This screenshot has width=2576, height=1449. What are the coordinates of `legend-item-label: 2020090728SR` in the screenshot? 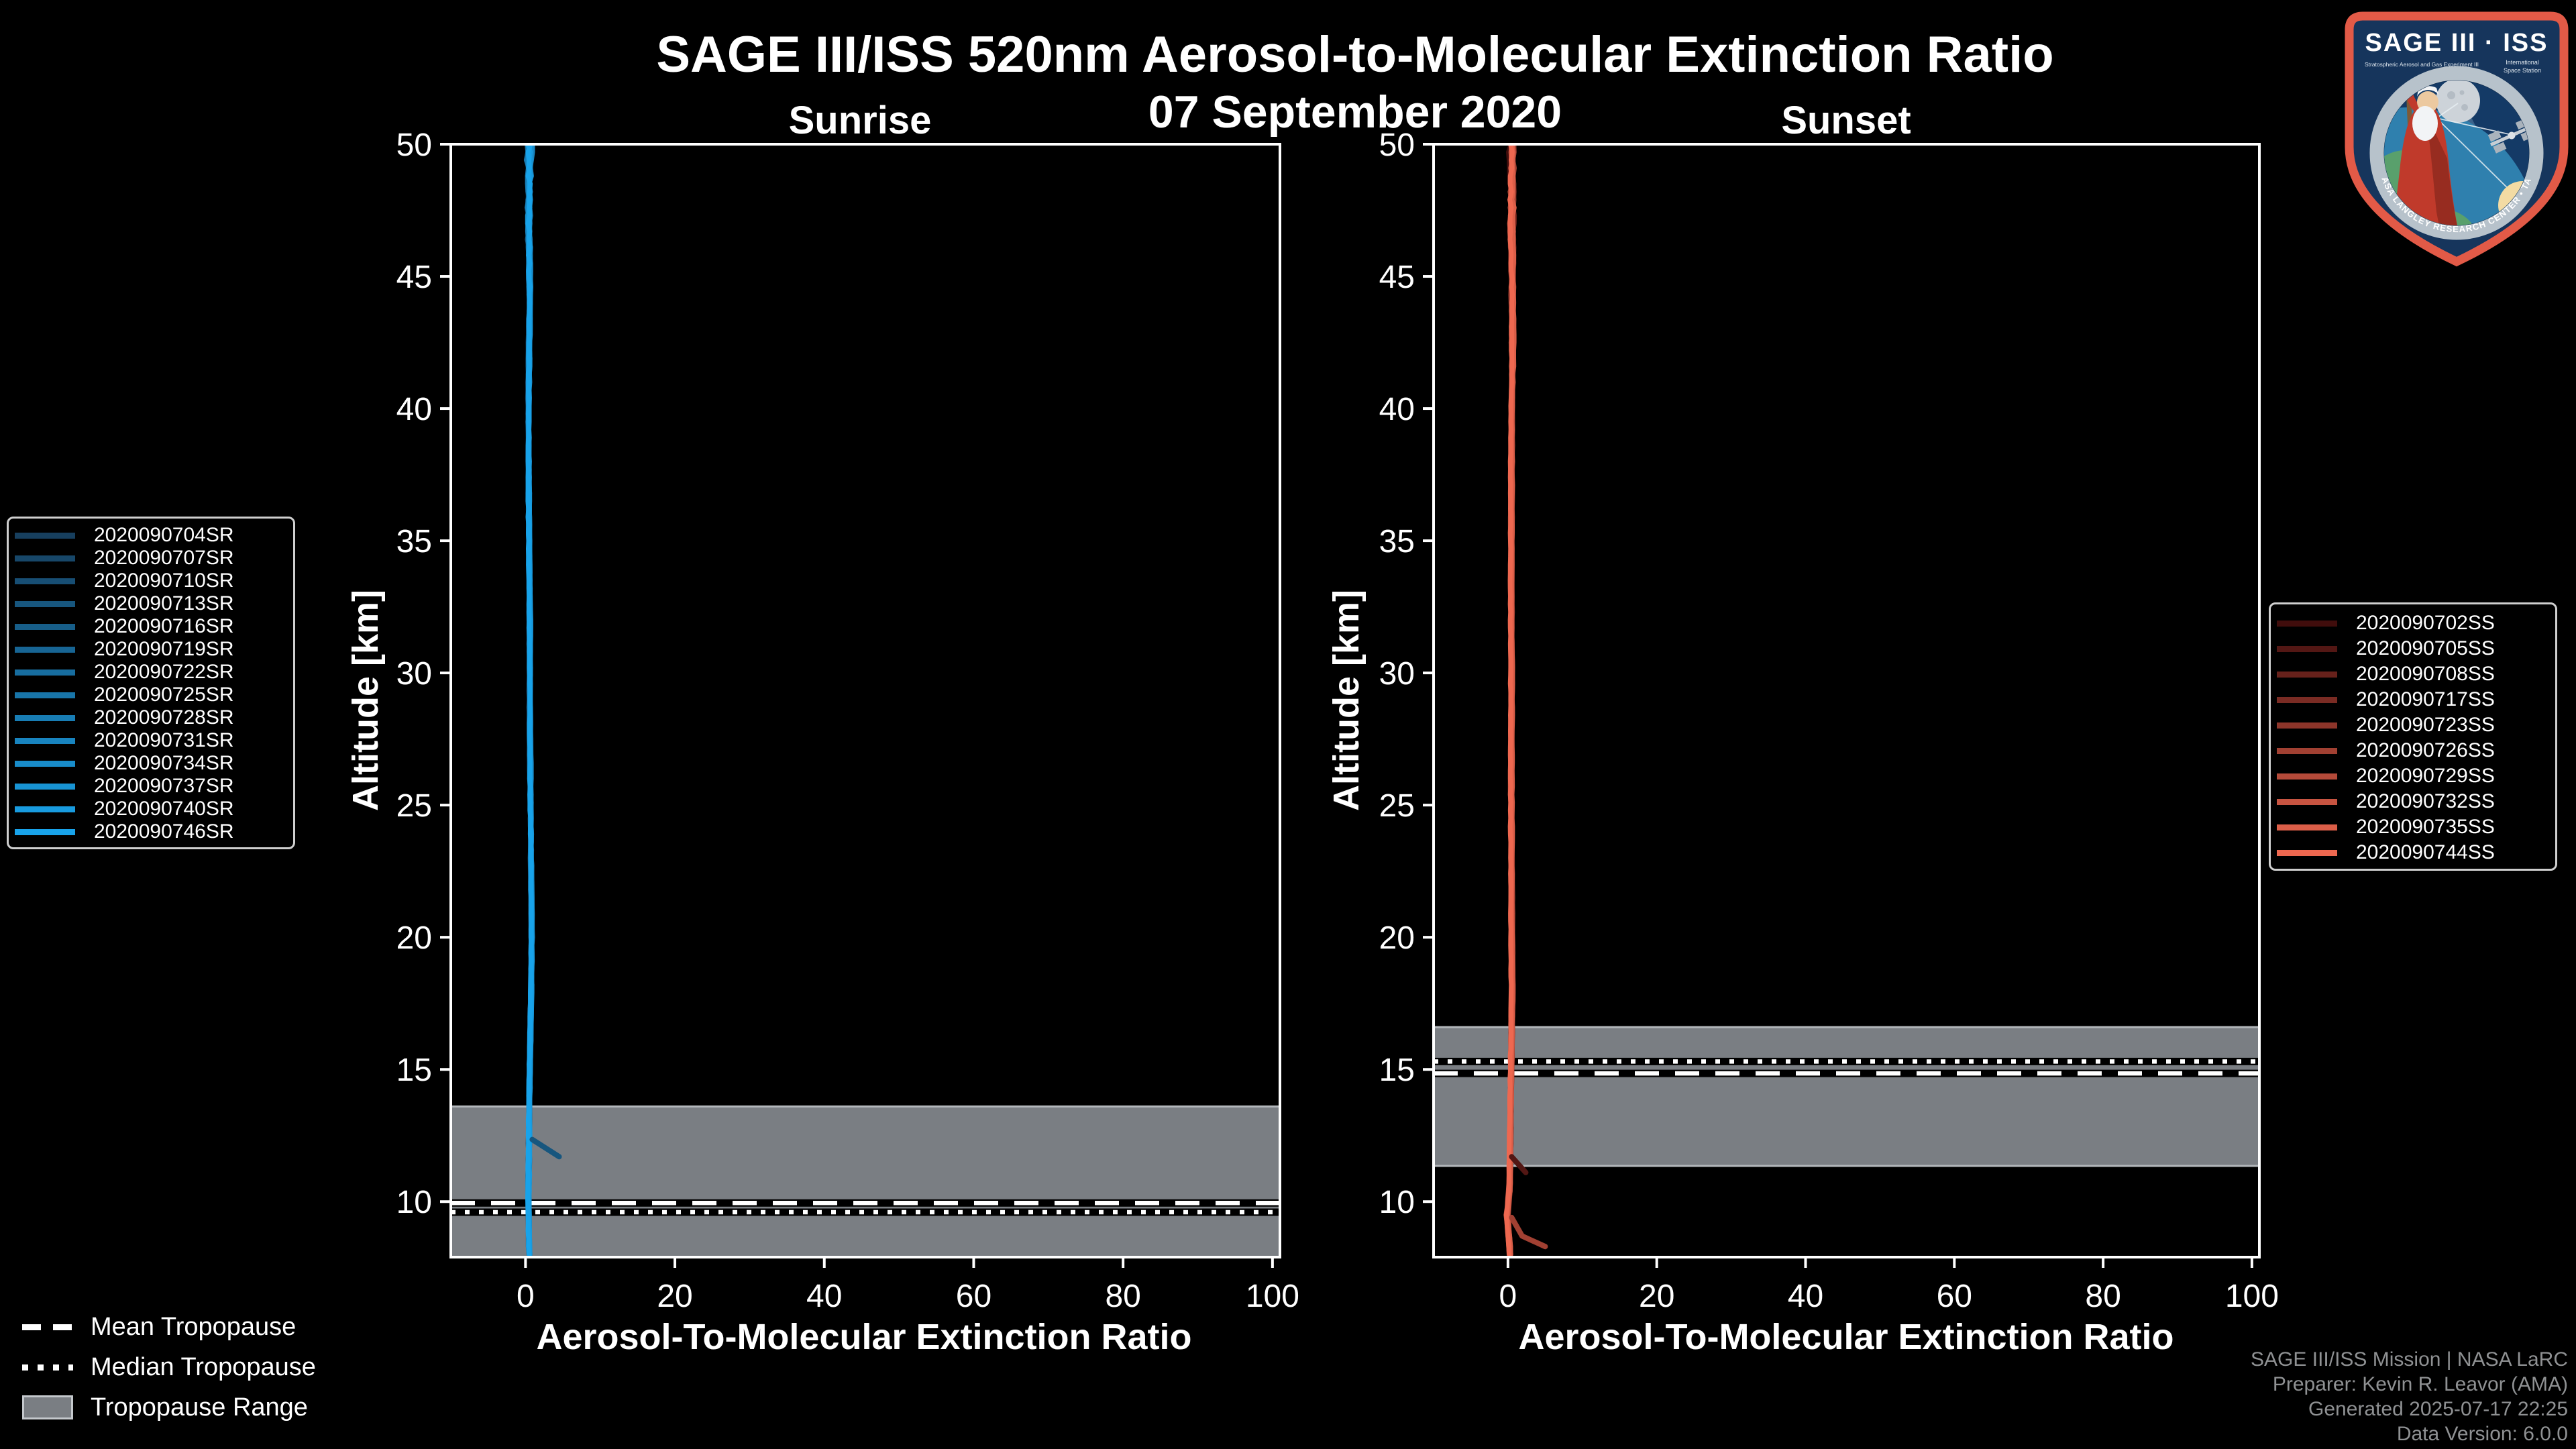 It's located at (164, 717).